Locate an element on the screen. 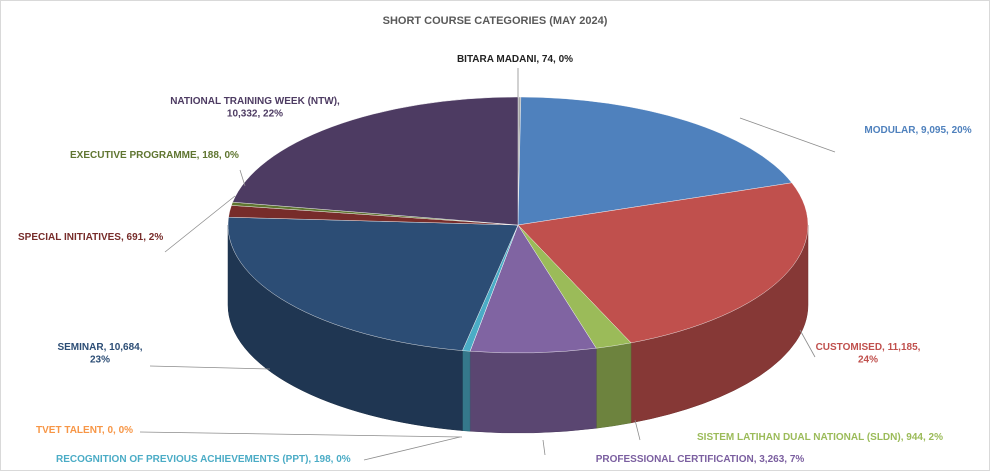 The width and height of the screenshot is (990, 471). data-label: NATIONAL TRAINING WEEK (NTW), 10,332, 22% is located at coordinates (255, 108).